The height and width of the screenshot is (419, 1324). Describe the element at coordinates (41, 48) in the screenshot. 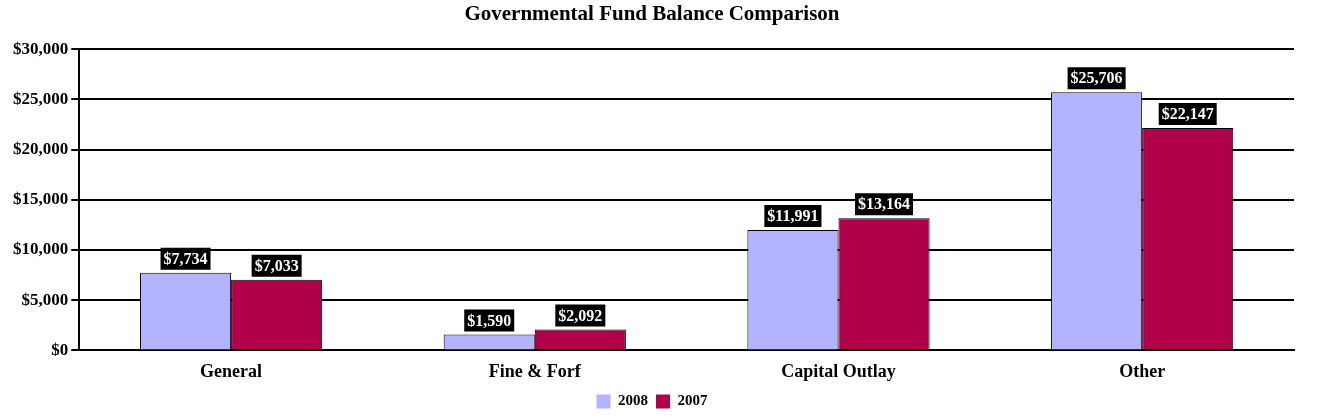

I see `y-tick-label: $30,000` at that location.